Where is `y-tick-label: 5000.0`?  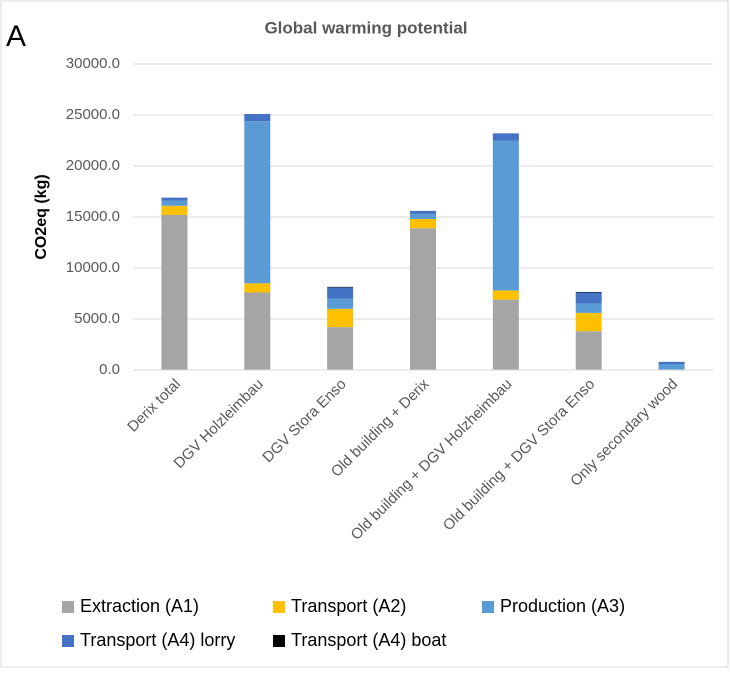 y-tick-label: 5000.0 is located at coordinates (97, 318).